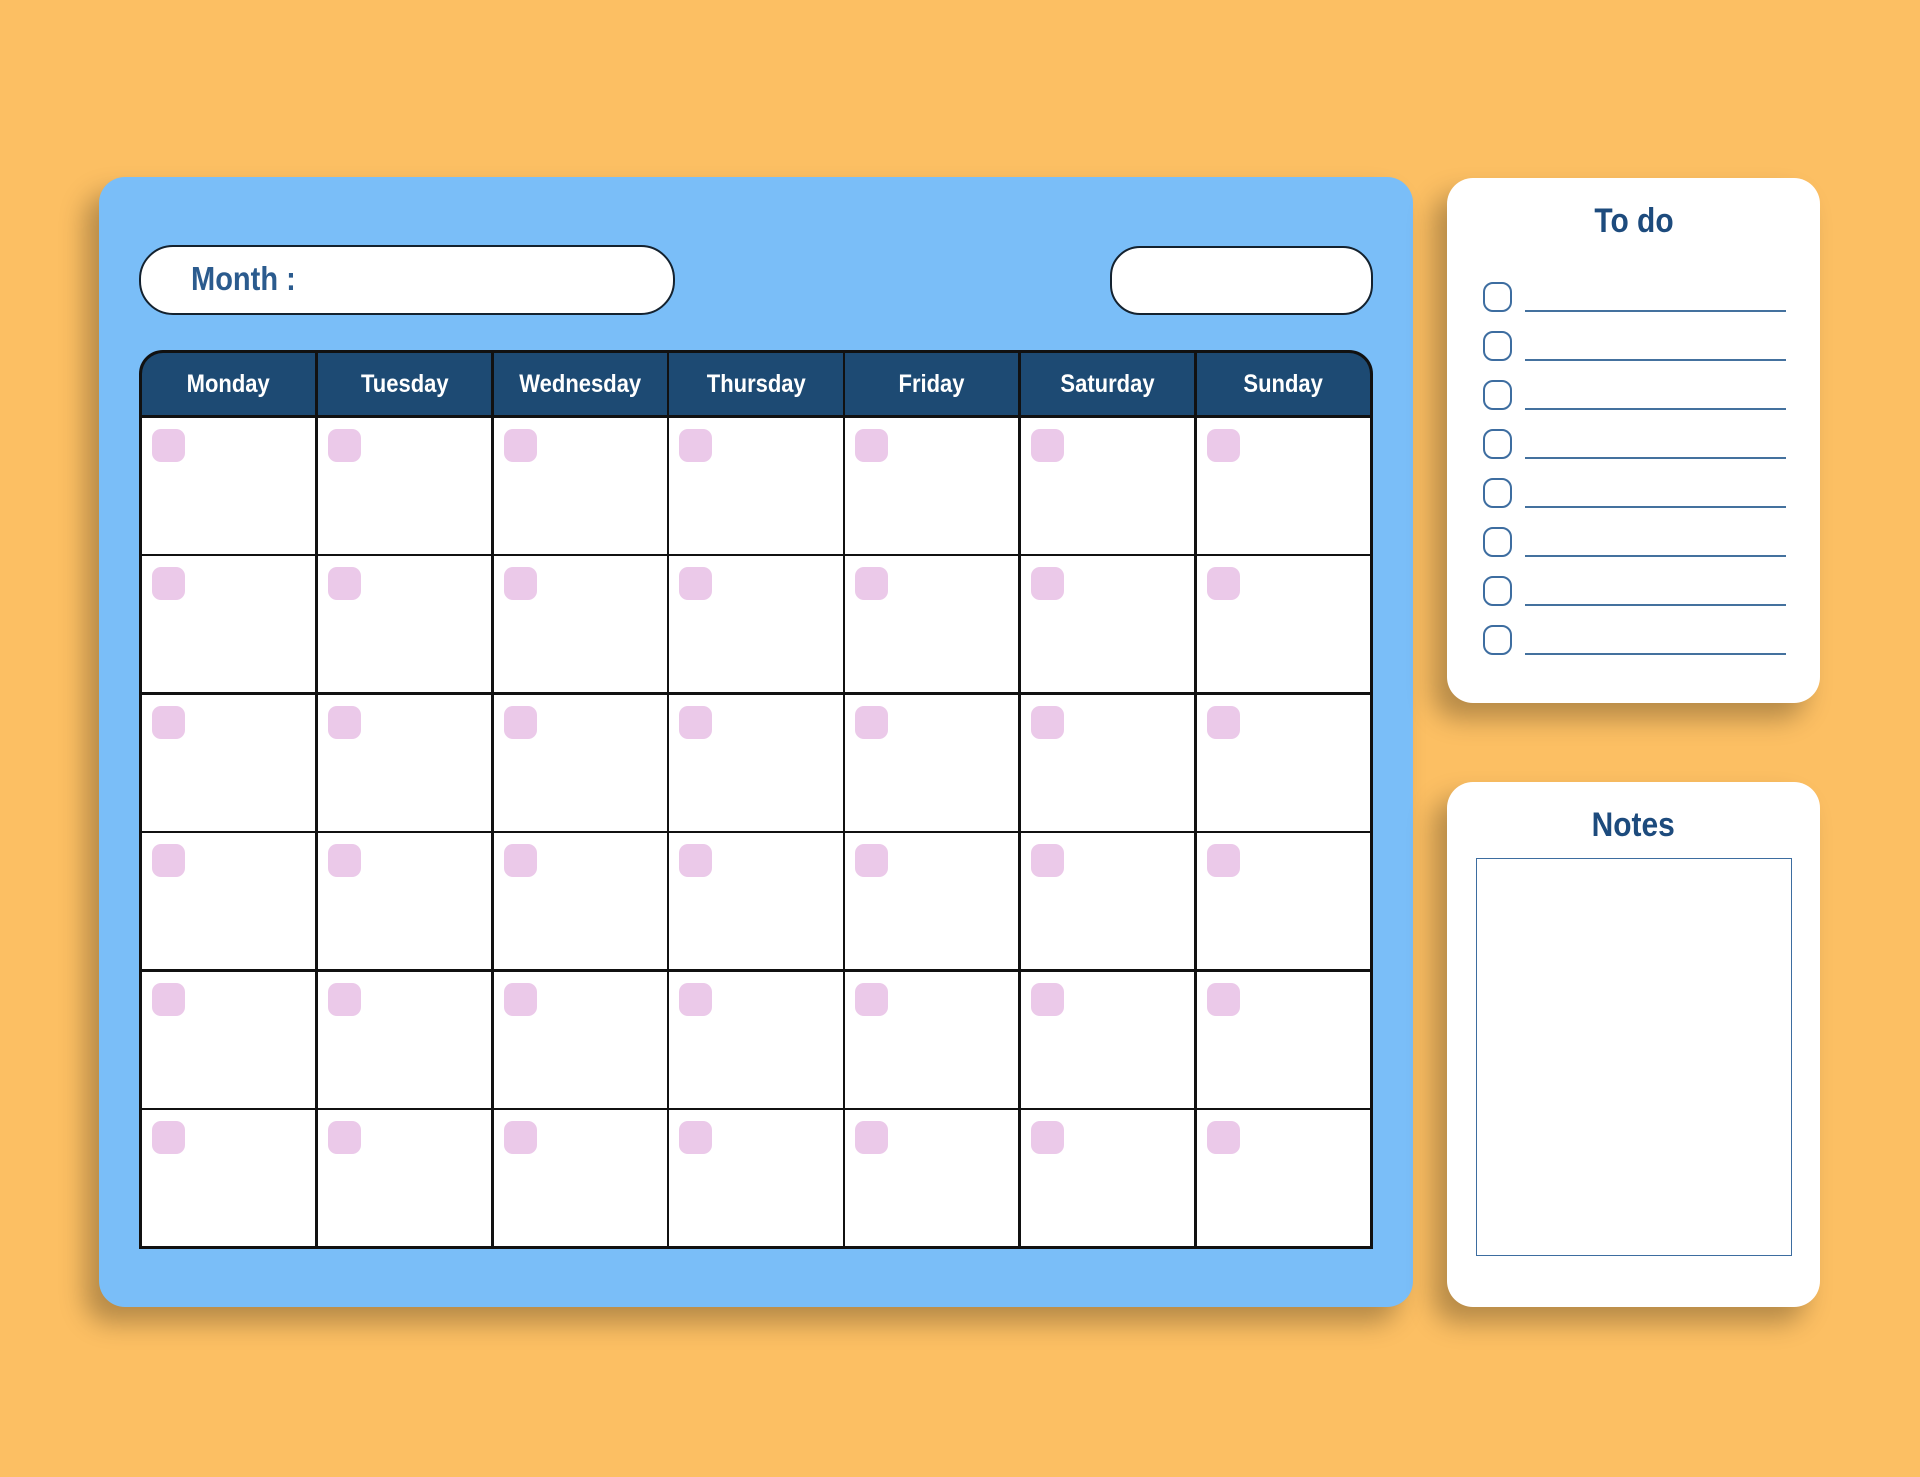  I want to click on day-cell-r5-c2, so click(404, 1039).